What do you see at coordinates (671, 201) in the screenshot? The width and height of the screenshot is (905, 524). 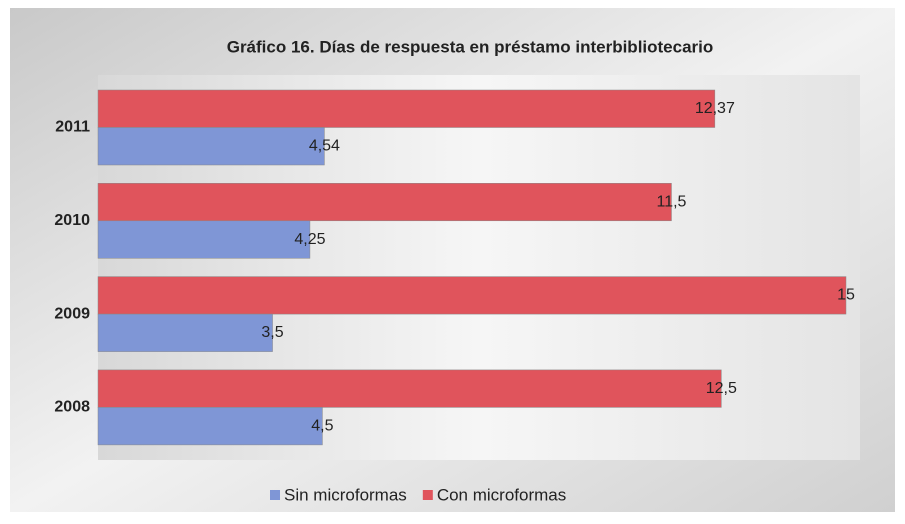 I see `data-label: 11,5` at bounding box center [671, 201].